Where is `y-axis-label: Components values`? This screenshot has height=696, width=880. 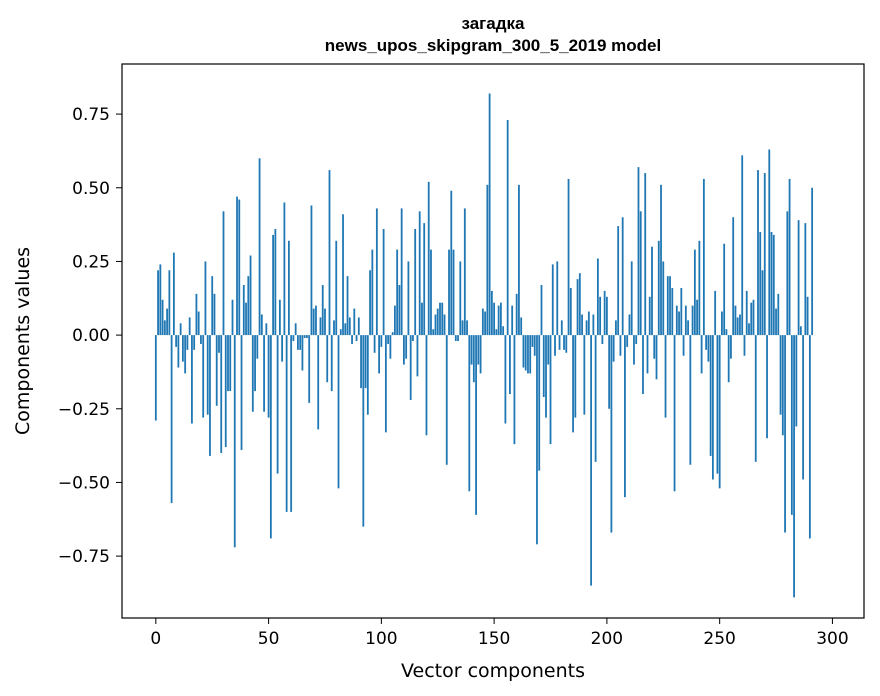
y-axis-label: Components values is located at coordinates (23, 341).